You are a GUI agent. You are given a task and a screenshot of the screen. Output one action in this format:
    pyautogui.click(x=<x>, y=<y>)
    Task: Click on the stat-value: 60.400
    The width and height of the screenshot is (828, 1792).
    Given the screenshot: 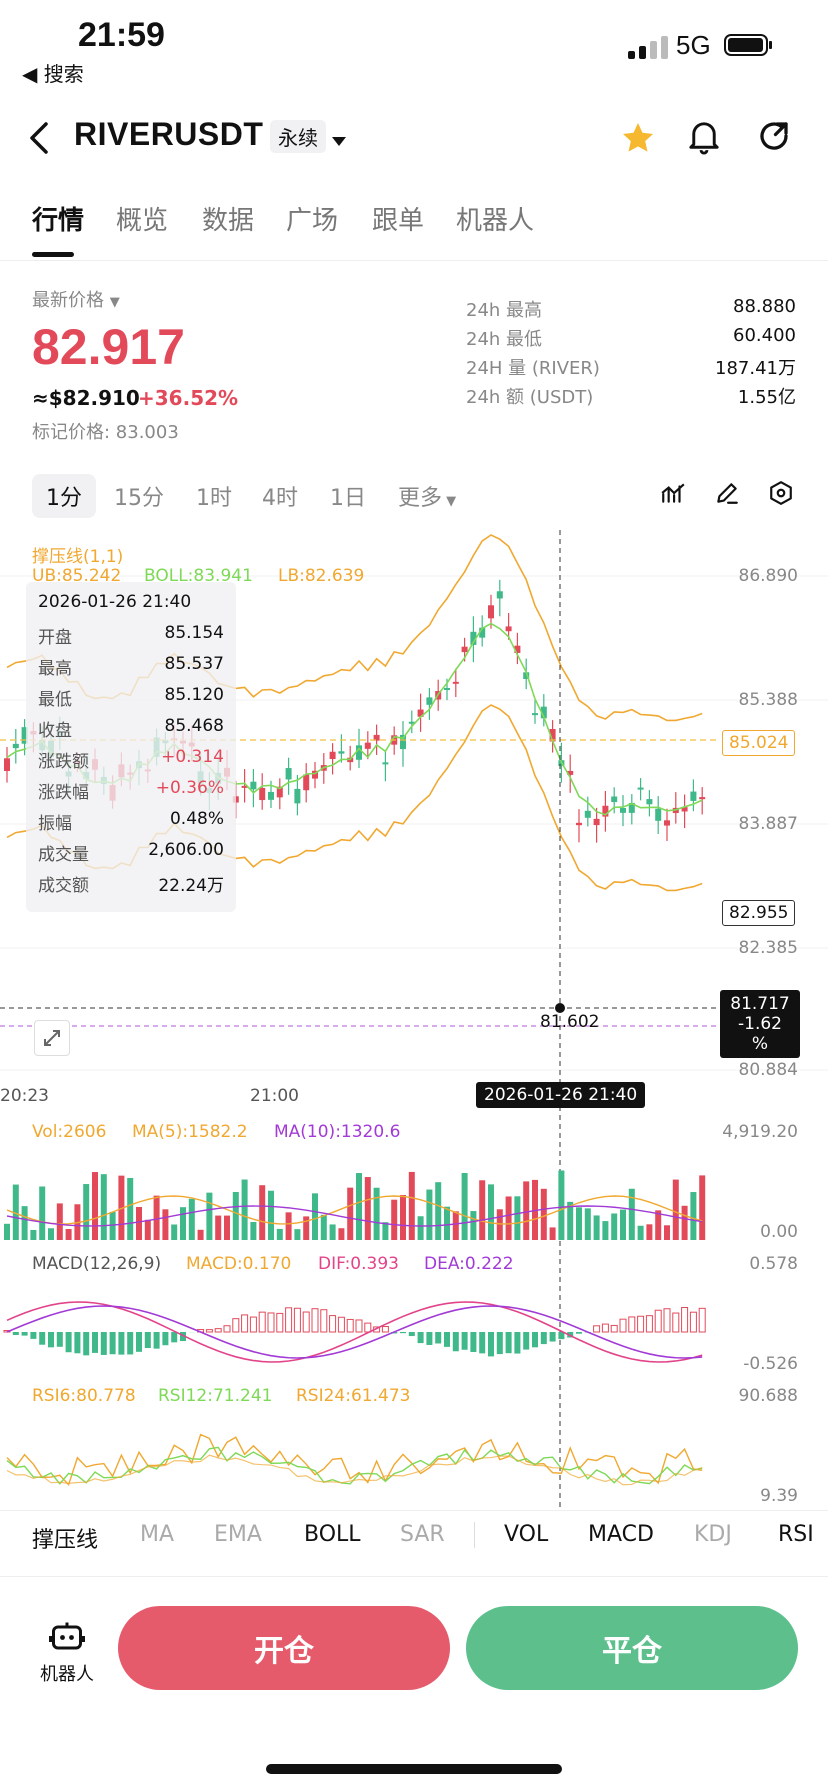 What is the action you would take?
    pyautogui.click(x=764, y=335)
    